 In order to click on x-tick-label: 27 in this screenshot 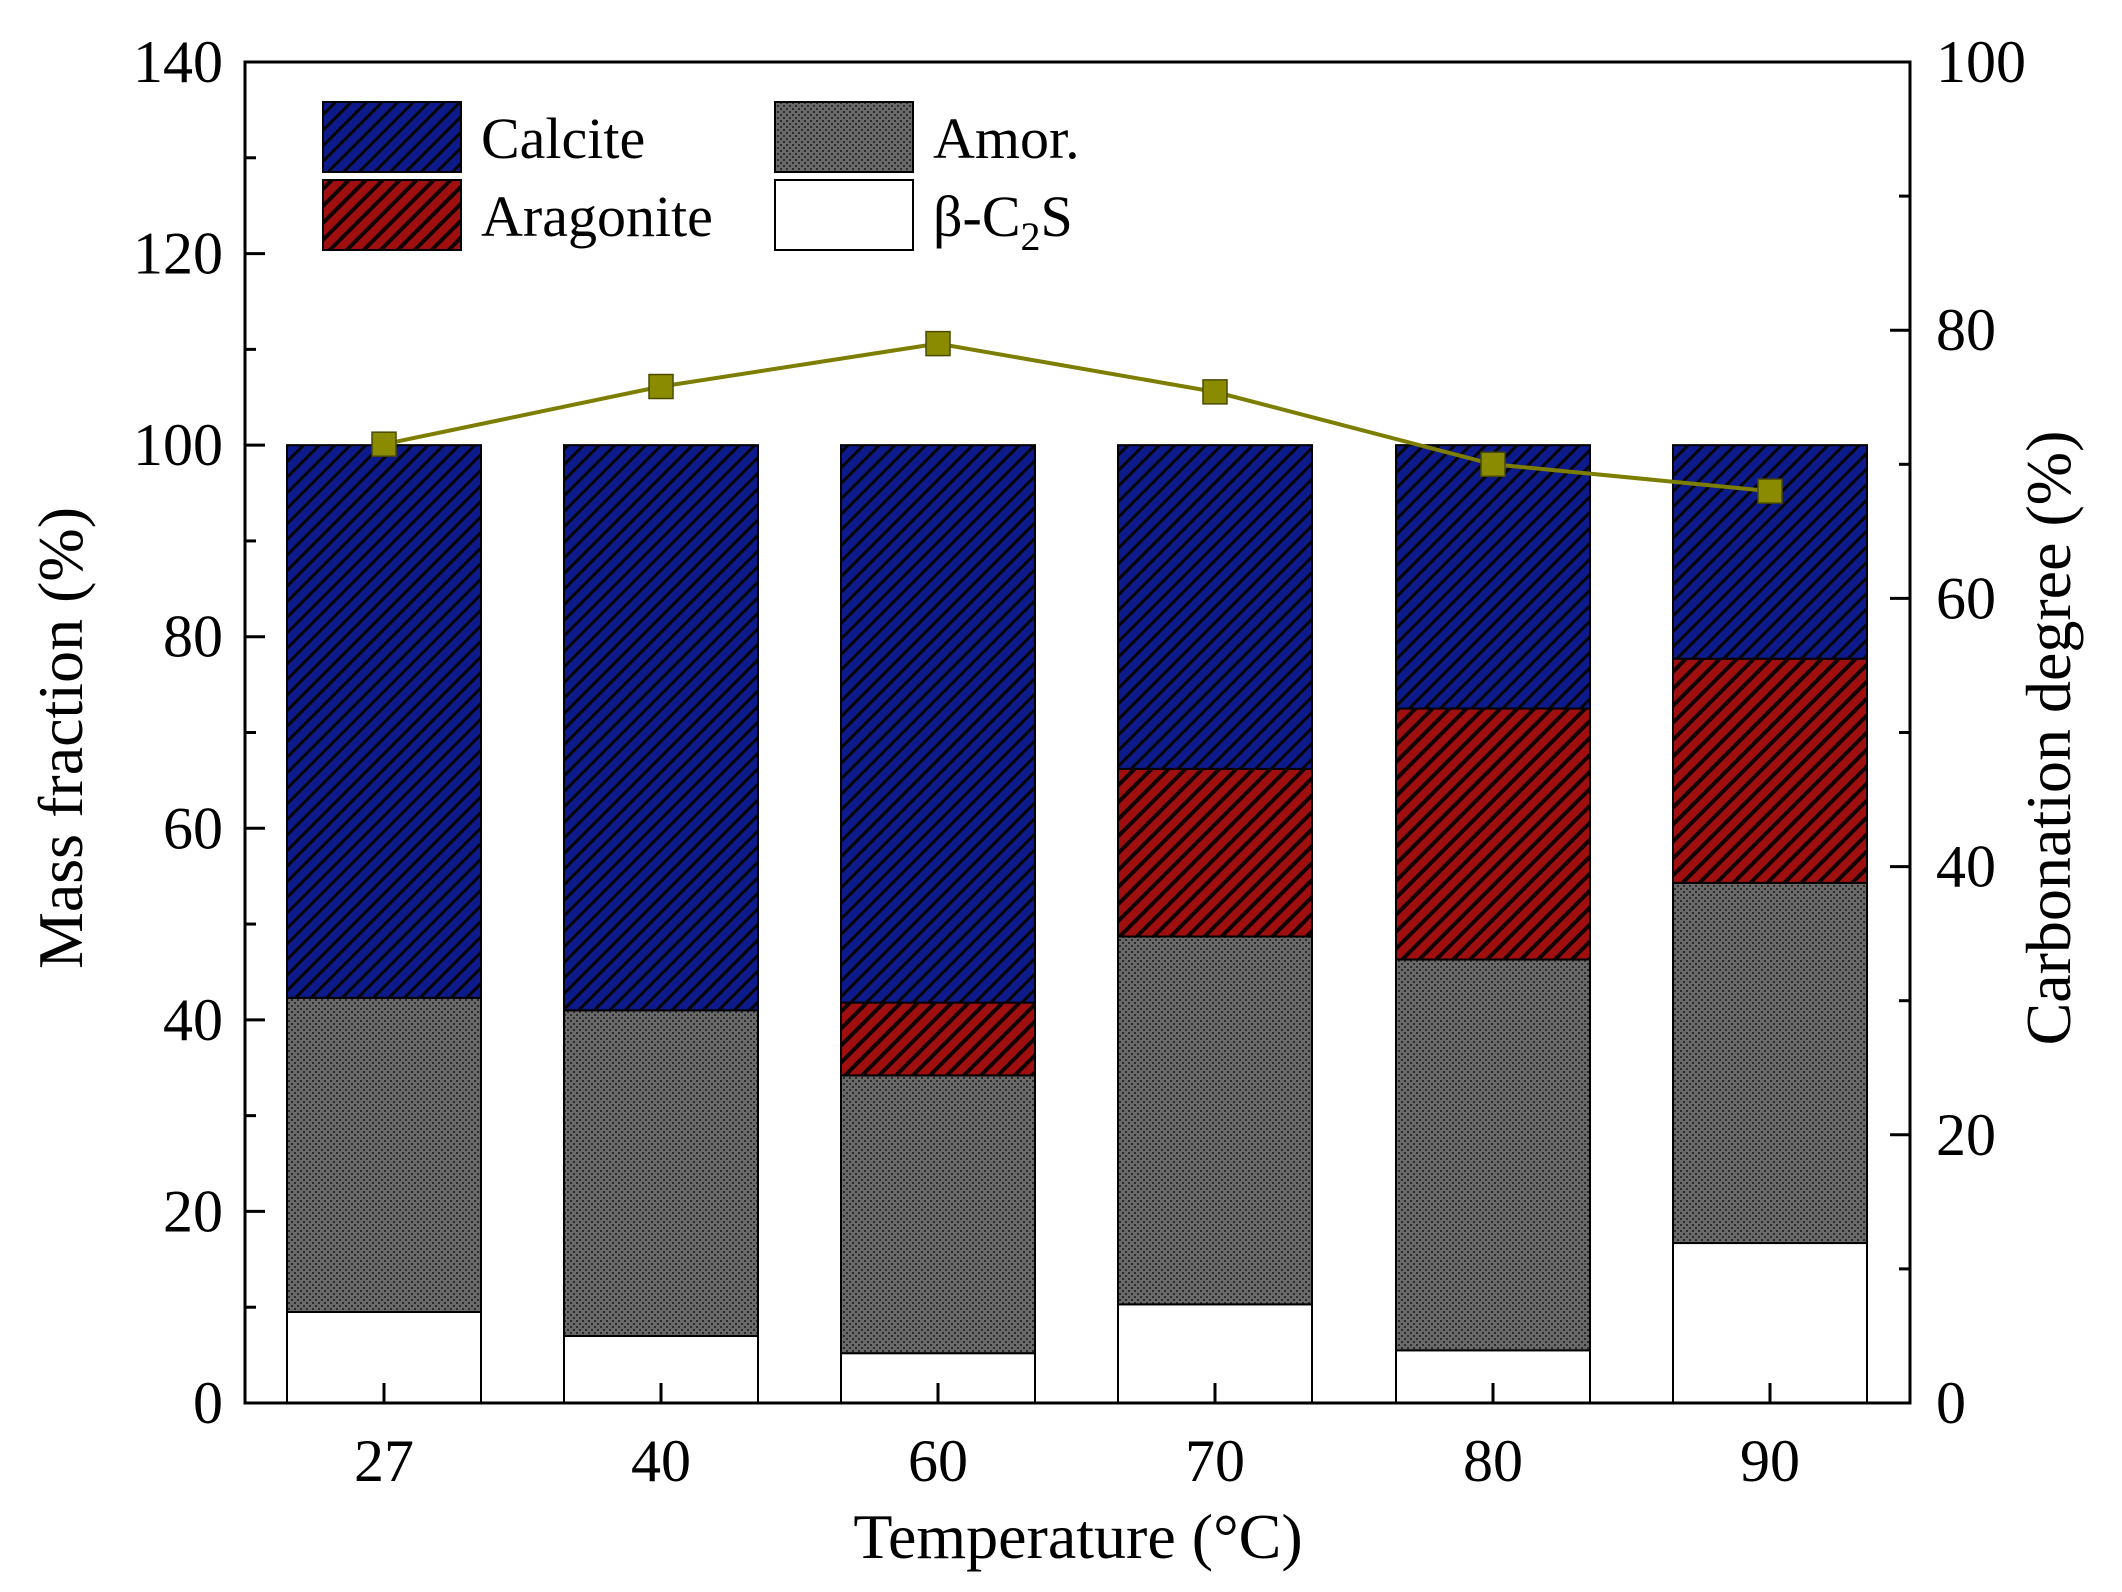, I will do `click(384, 1461)`.